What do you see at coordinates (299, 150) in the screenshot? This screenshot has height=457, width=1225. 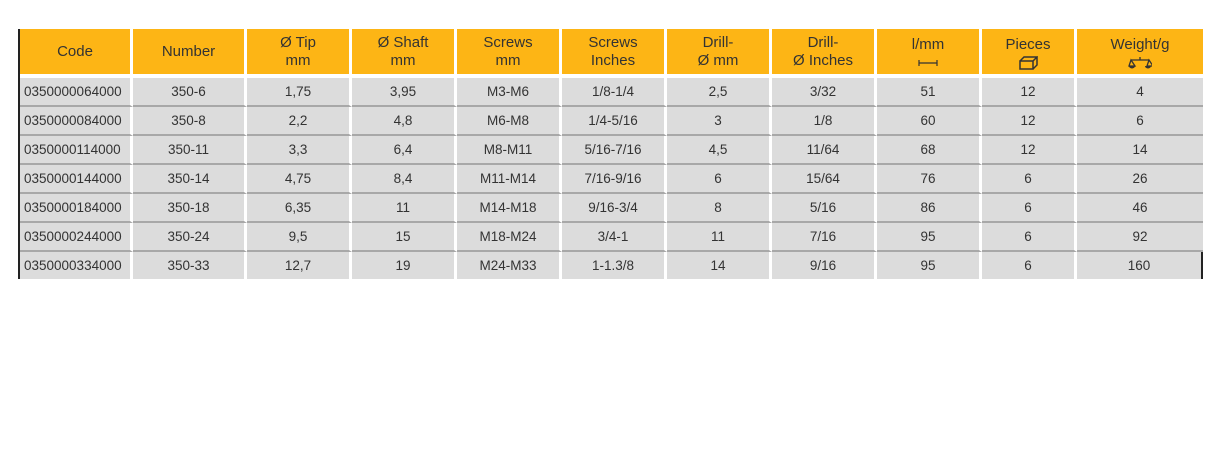 I see `table-cell: 3,3` at bounding box center [299, 150].